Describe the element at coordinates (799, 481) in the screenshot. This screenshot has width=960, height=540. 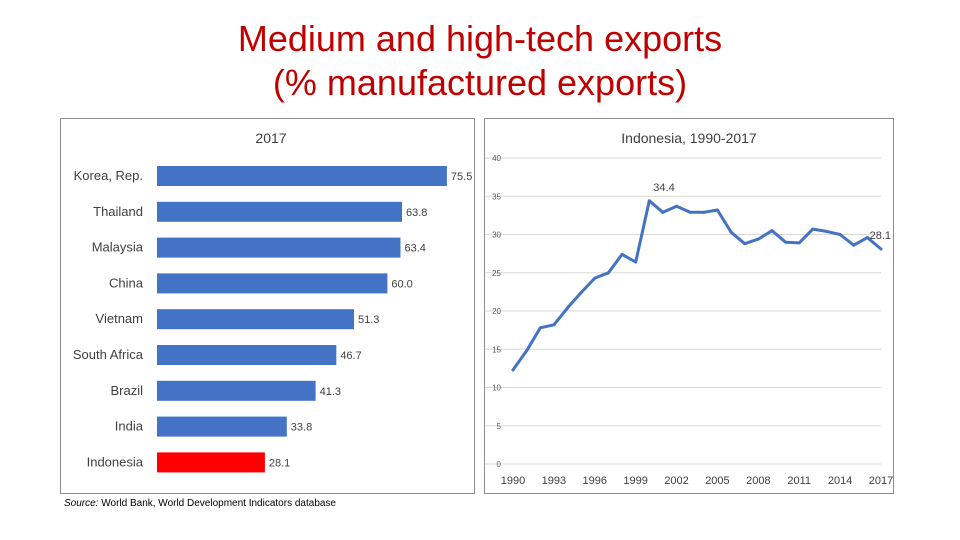
I see `x-tick-label: 2011` at that location.